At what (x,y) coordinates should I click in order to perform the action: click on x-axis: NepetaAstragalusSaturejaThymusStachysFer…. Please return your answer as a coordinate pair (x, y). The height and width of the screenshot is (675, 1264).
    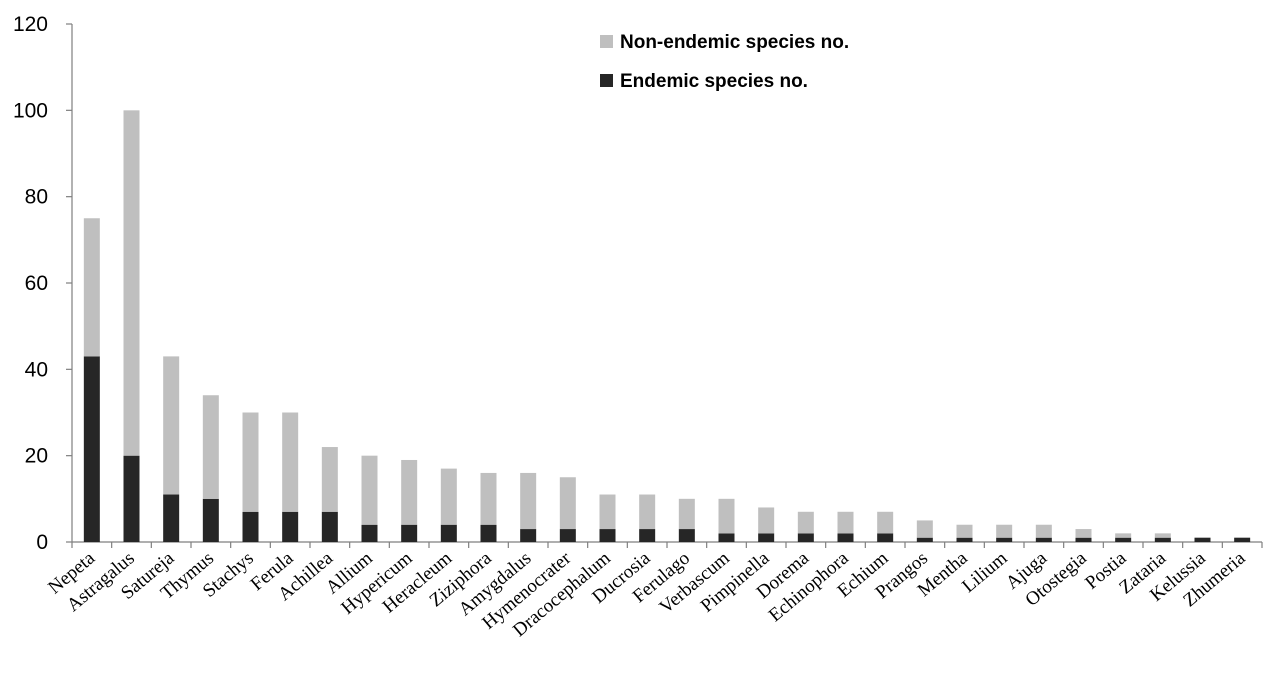
    Looking at the image, I should click on (653, 591).